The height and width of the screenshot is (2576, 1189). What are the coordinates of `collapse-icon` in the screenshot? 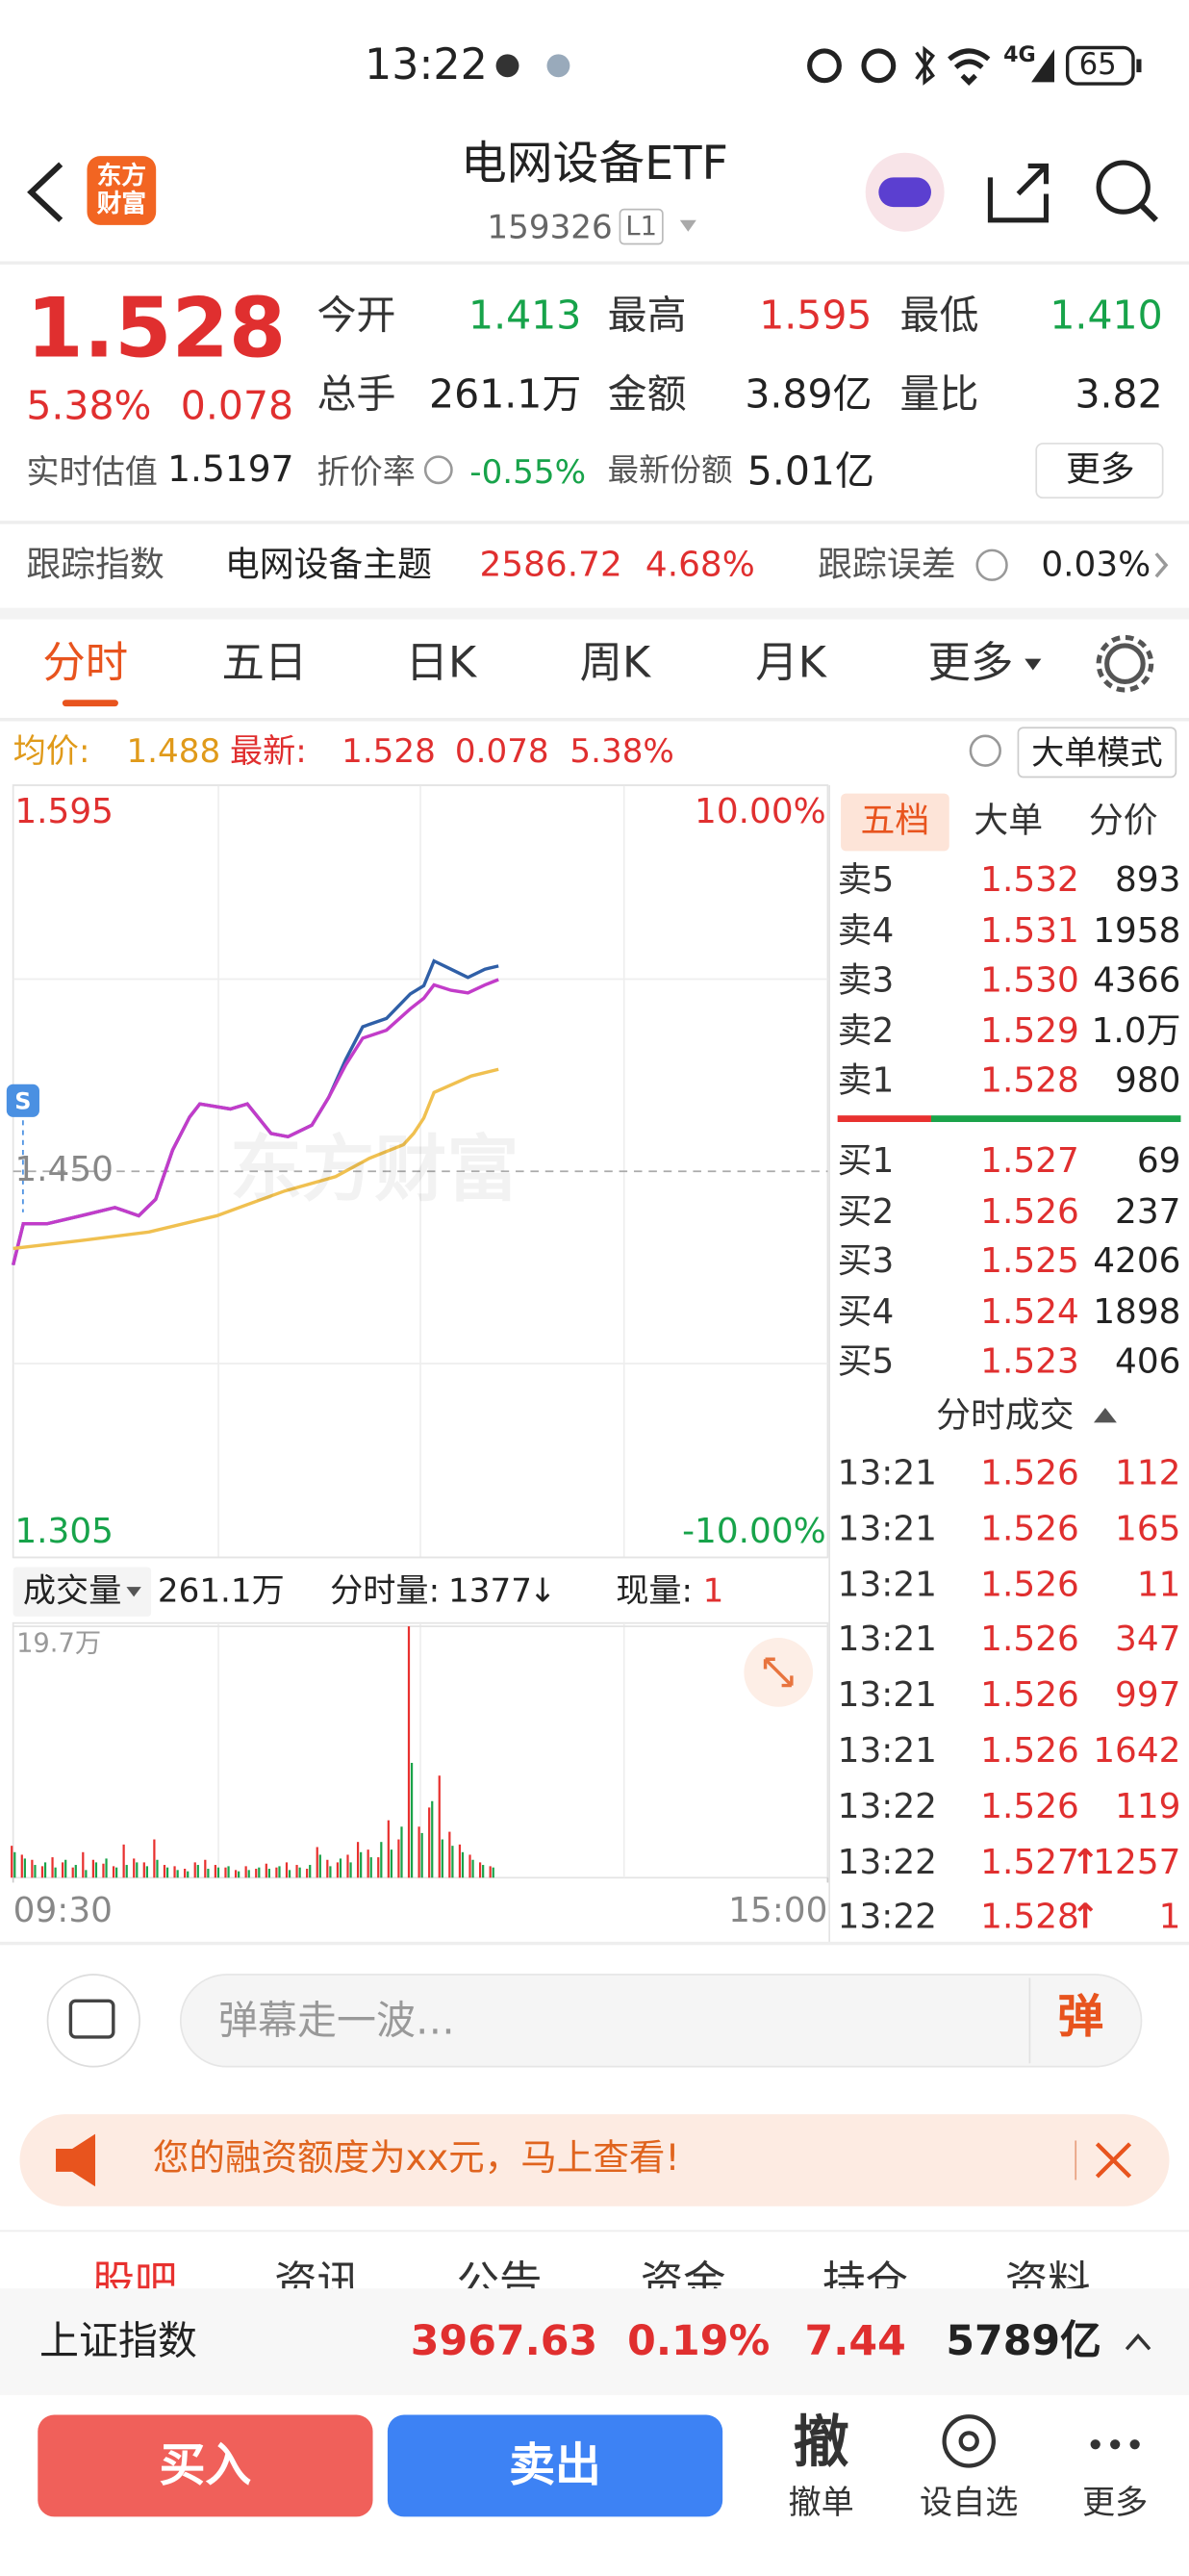 It's located at (1105, 1415).